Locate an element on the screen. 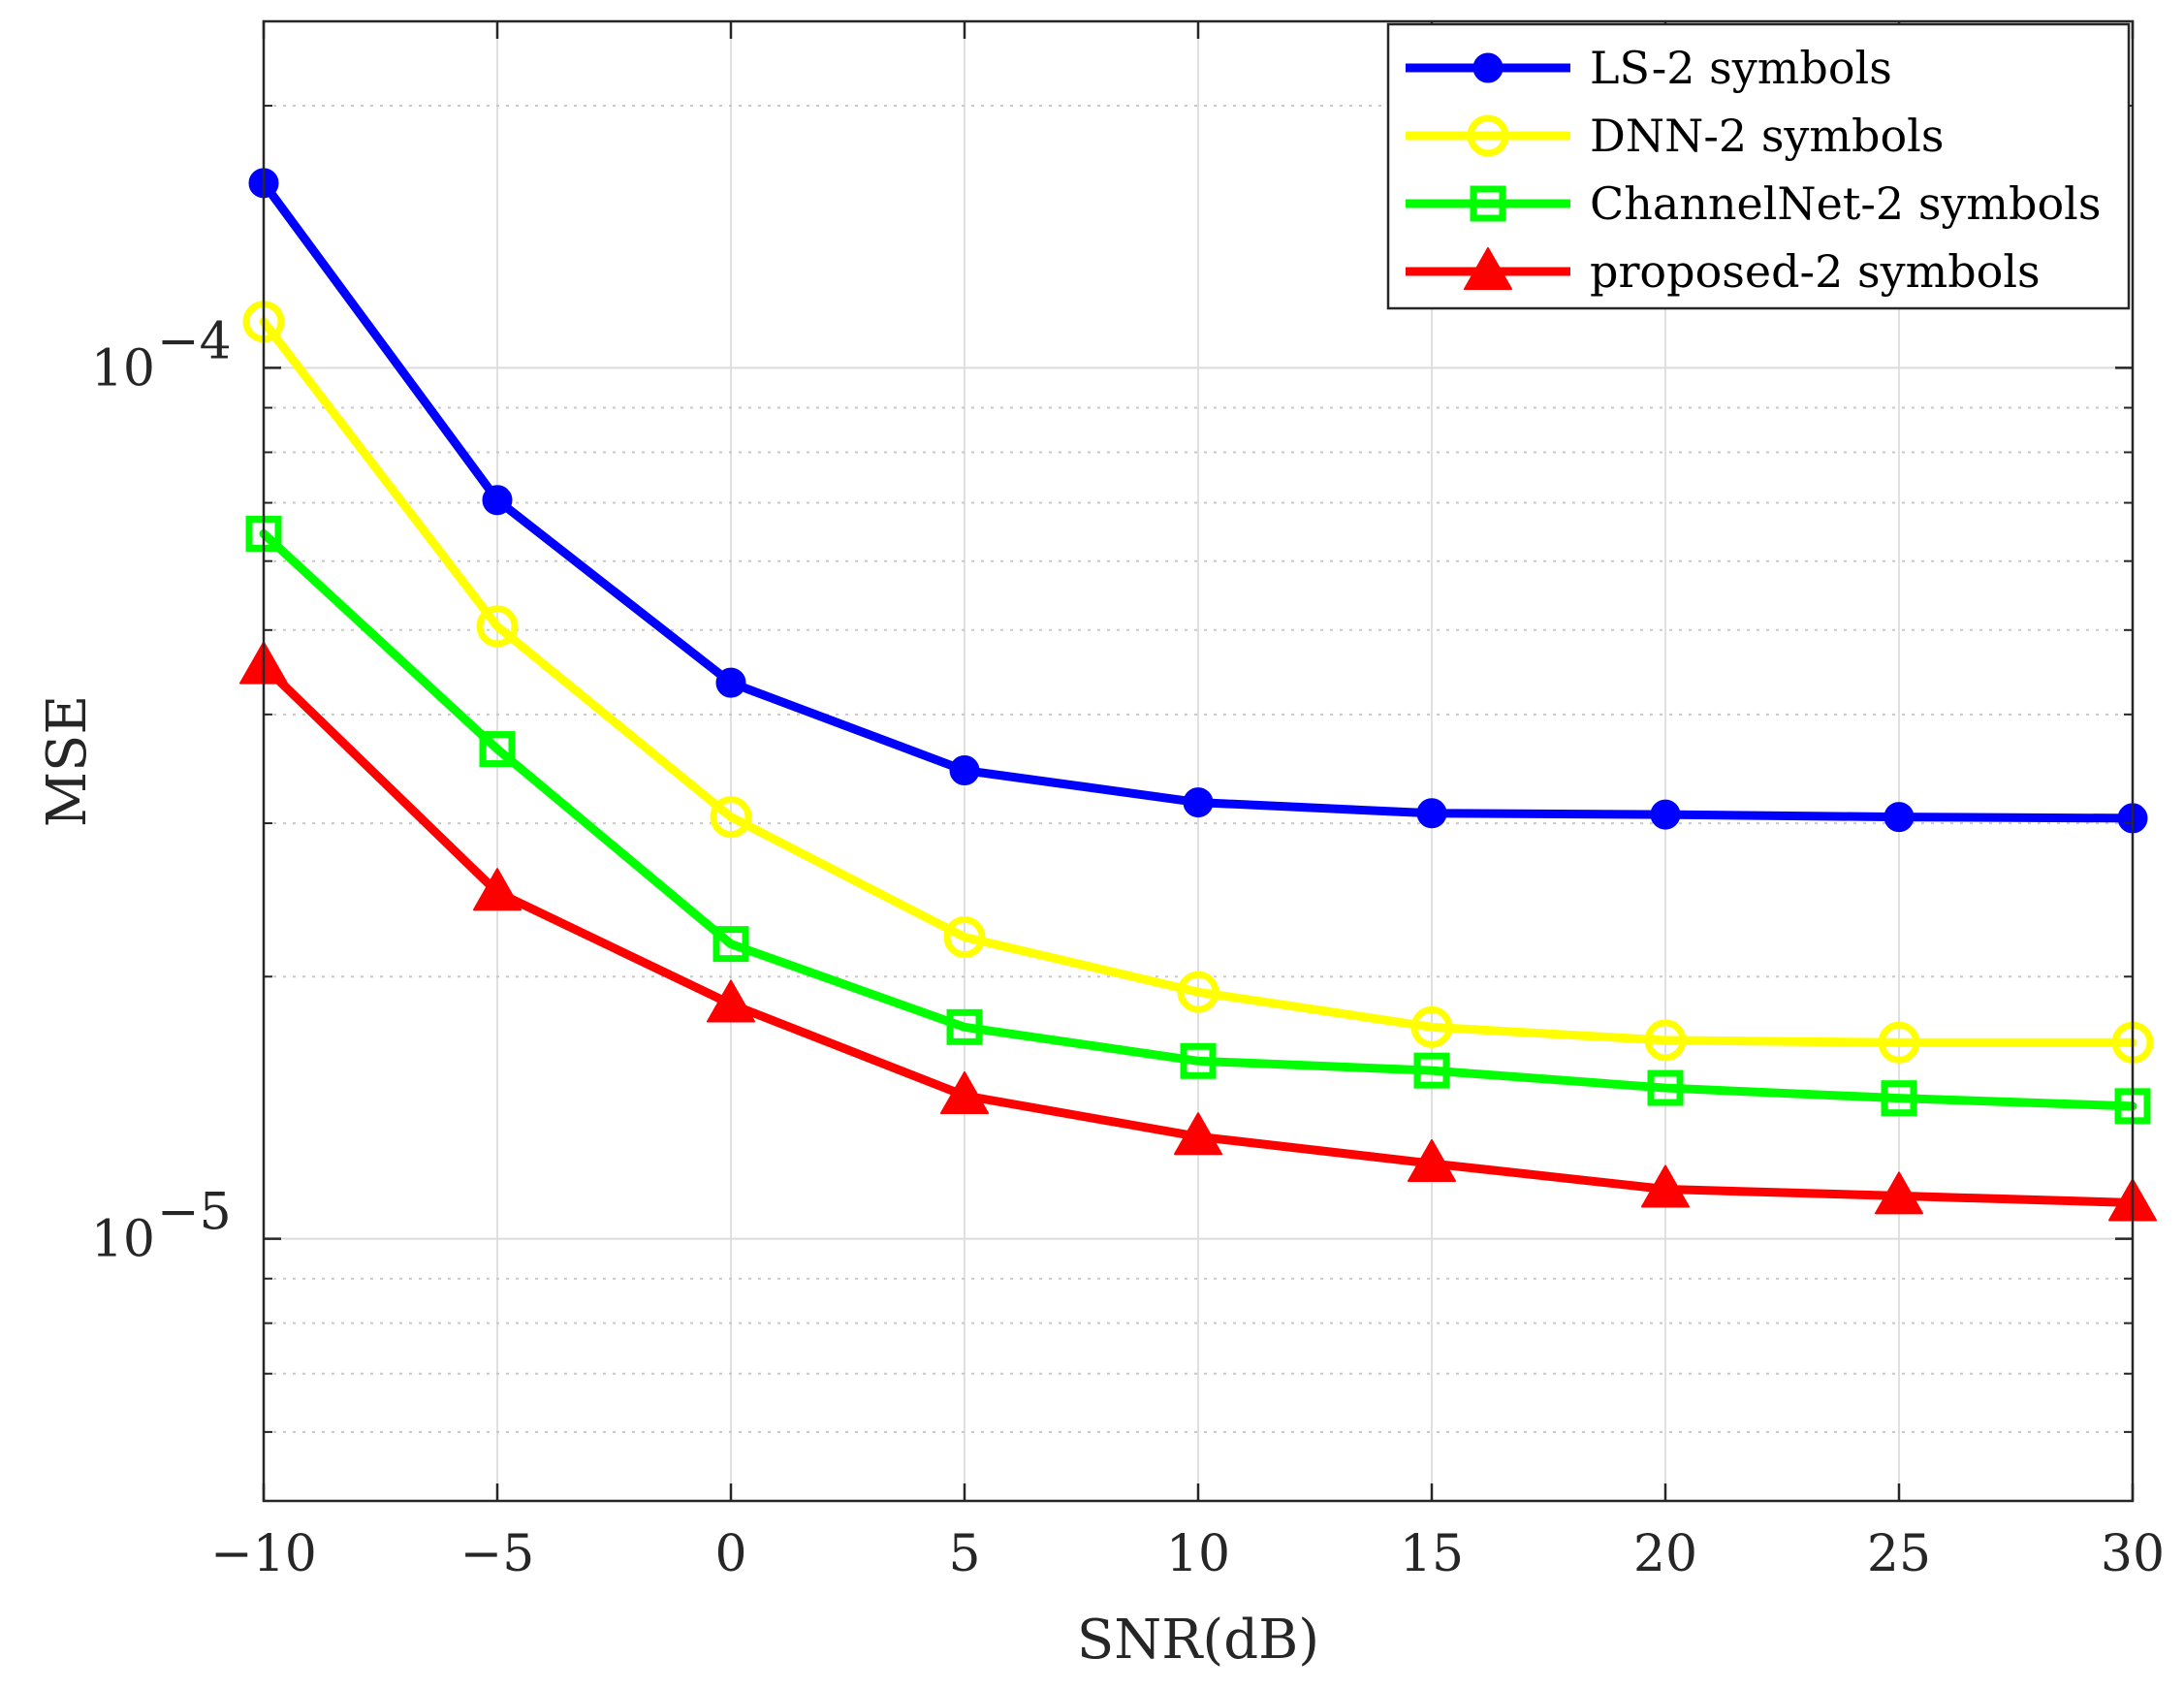 The height and width of the screenshot is (1690, 2184). x-tick-label: 15 is located at coordinates (1432, 1554).